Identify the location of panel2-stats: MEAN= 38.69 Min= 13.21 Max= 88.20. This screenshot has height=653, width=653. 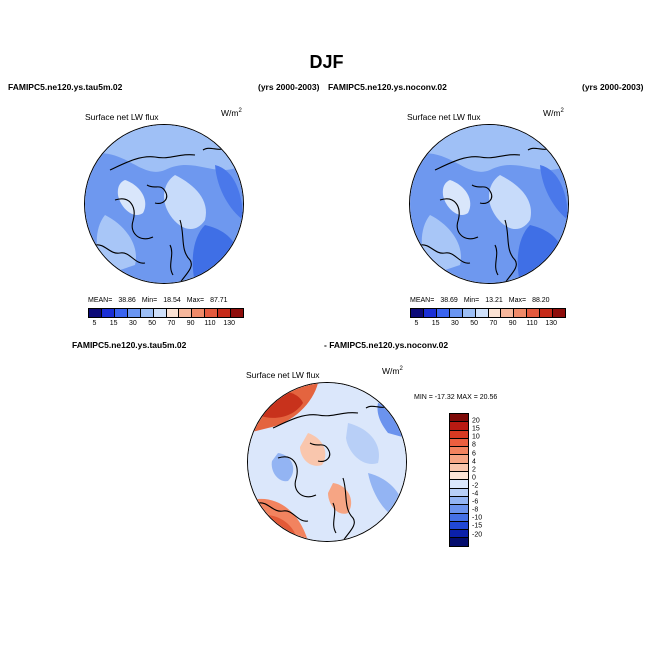
(480, 300).